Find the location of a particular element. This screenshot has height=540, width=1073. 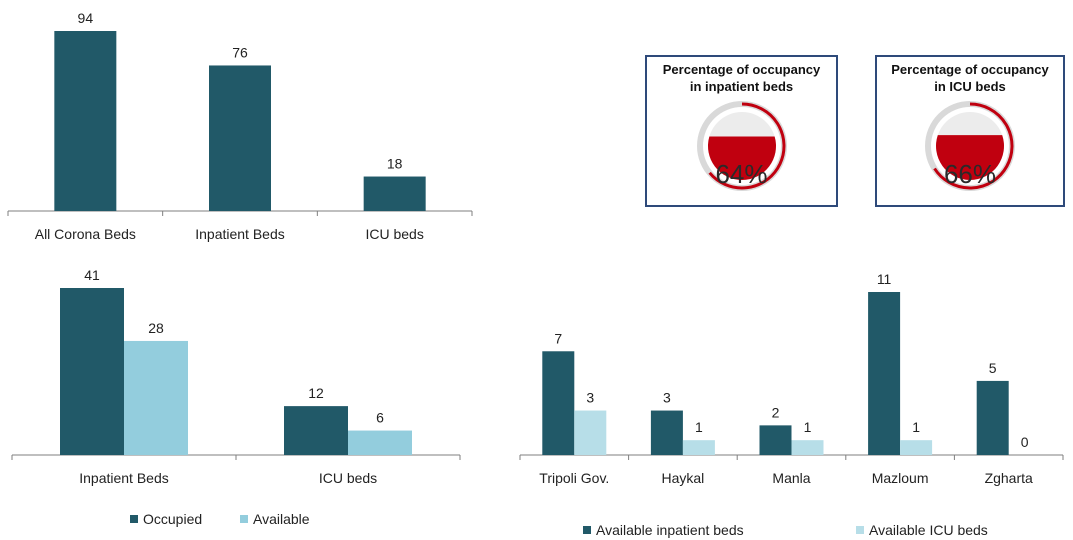

category-label: Manla is located at coordinates (791, 478).